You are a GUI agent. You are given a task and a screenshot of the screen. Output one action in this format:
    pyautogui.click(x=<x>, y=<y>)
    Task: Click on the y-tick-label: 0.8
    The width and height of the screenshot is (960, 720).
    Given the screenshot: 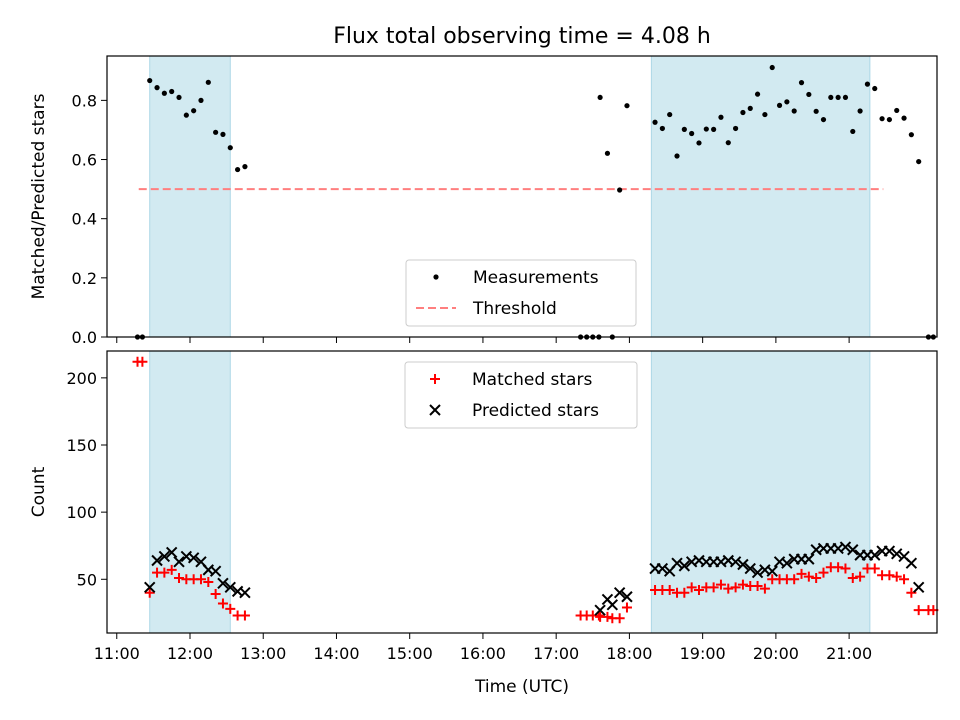 What is the action you would take?
    pyautogui.click(x=84, y=100)
    